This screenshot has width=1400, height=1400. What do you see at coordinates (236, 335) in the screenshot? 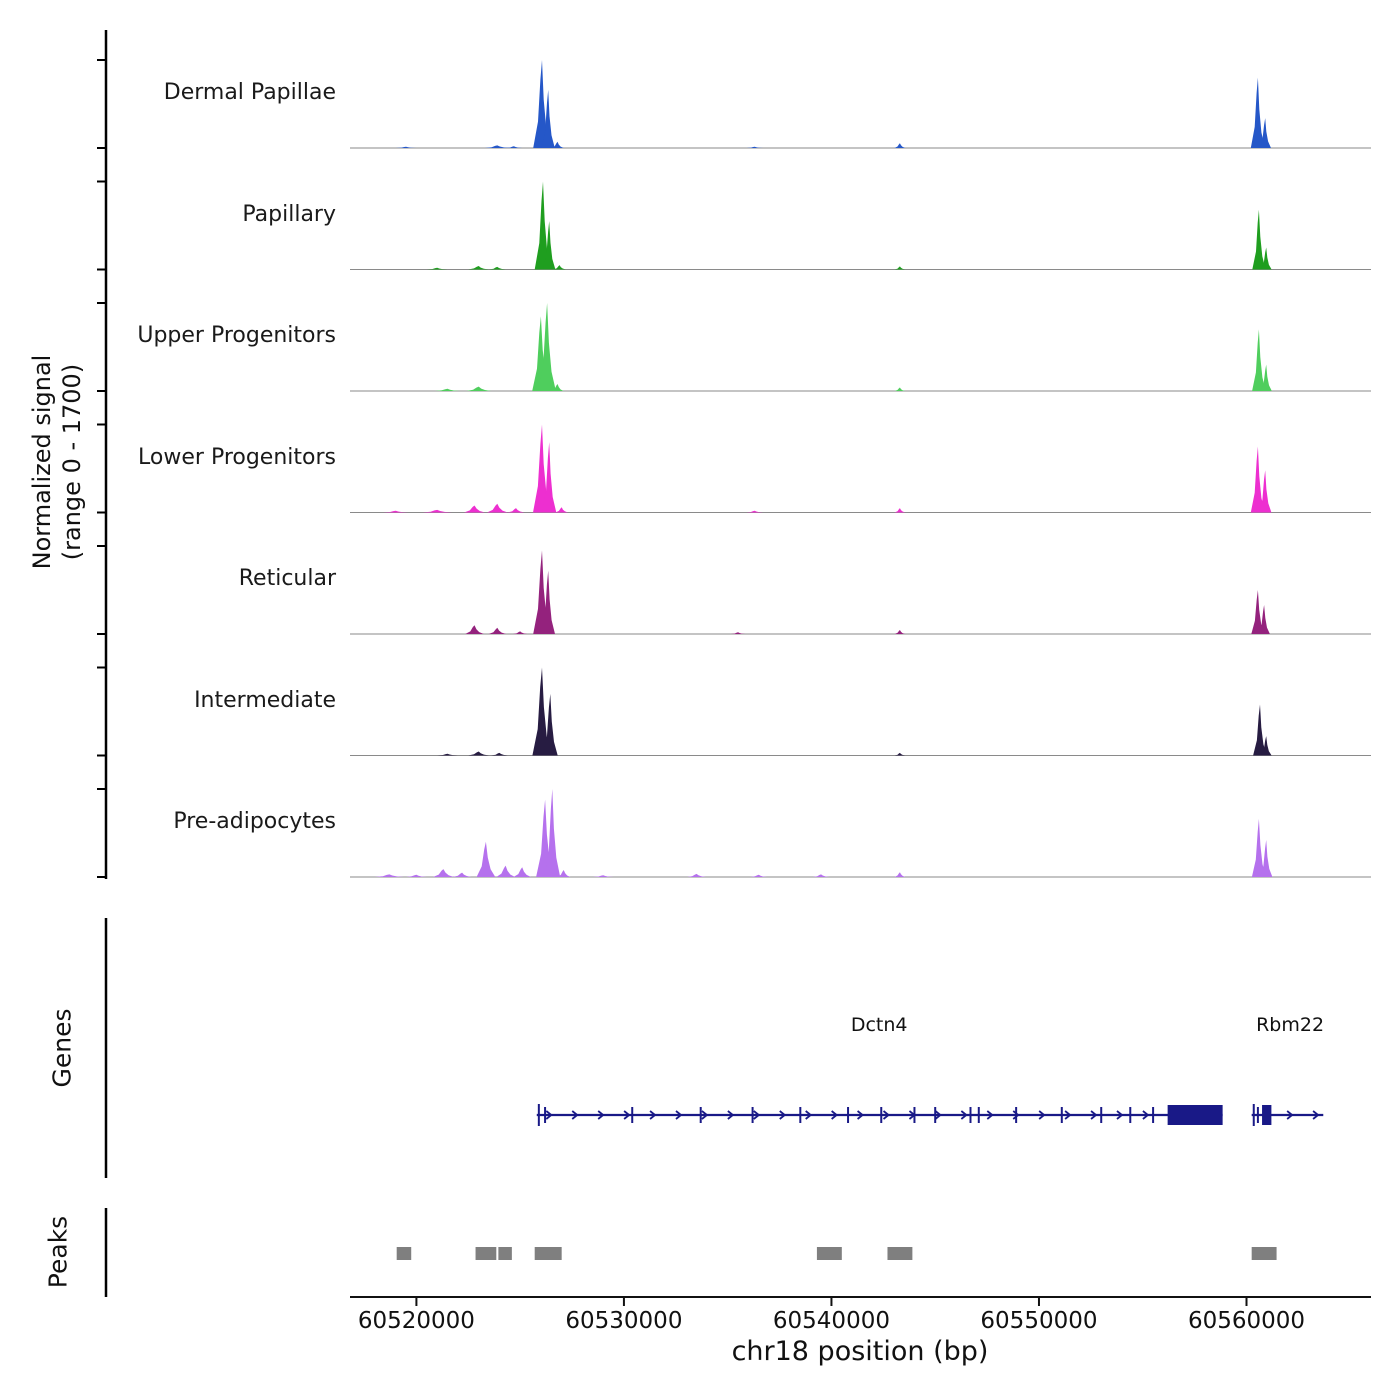
I see `track-label-upper-progenitors: Upper Progenitors` at bounding box center [236, 335].